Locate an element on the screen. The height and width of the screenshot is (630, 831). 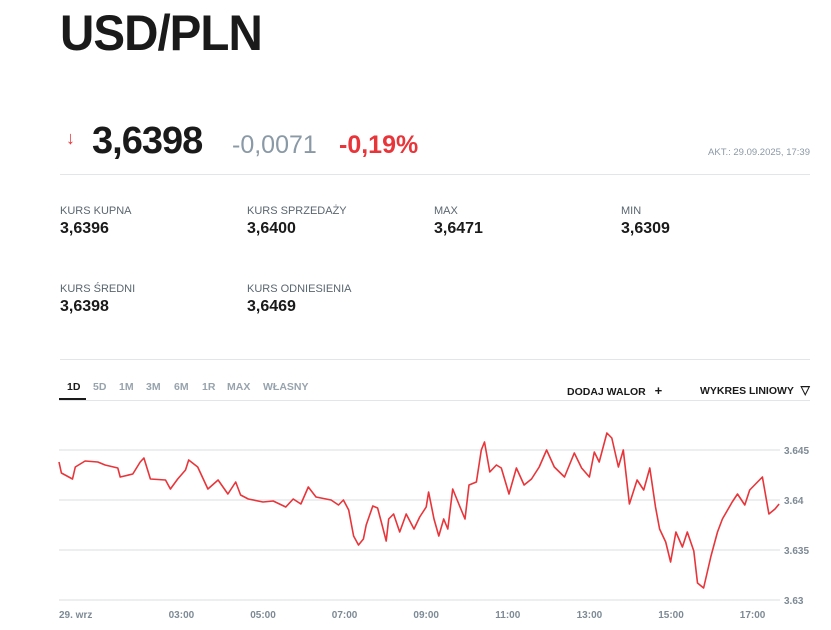
x-tick-label: 09:00 is located at coordinates (426, 615).